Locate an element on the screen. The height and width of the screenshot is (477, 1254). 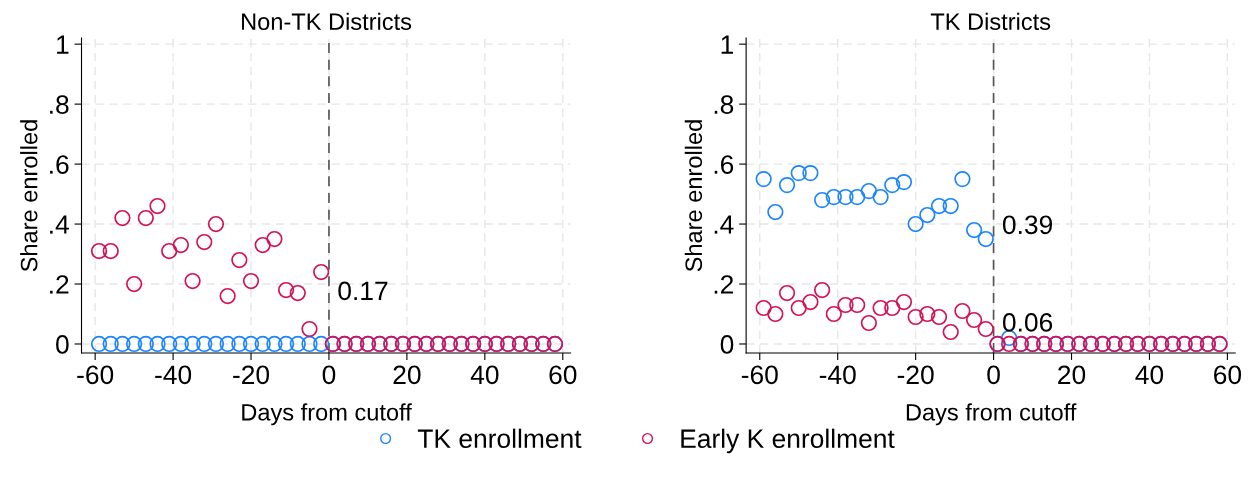
annotation: 0.06 is located at coordinates (1027, 322).